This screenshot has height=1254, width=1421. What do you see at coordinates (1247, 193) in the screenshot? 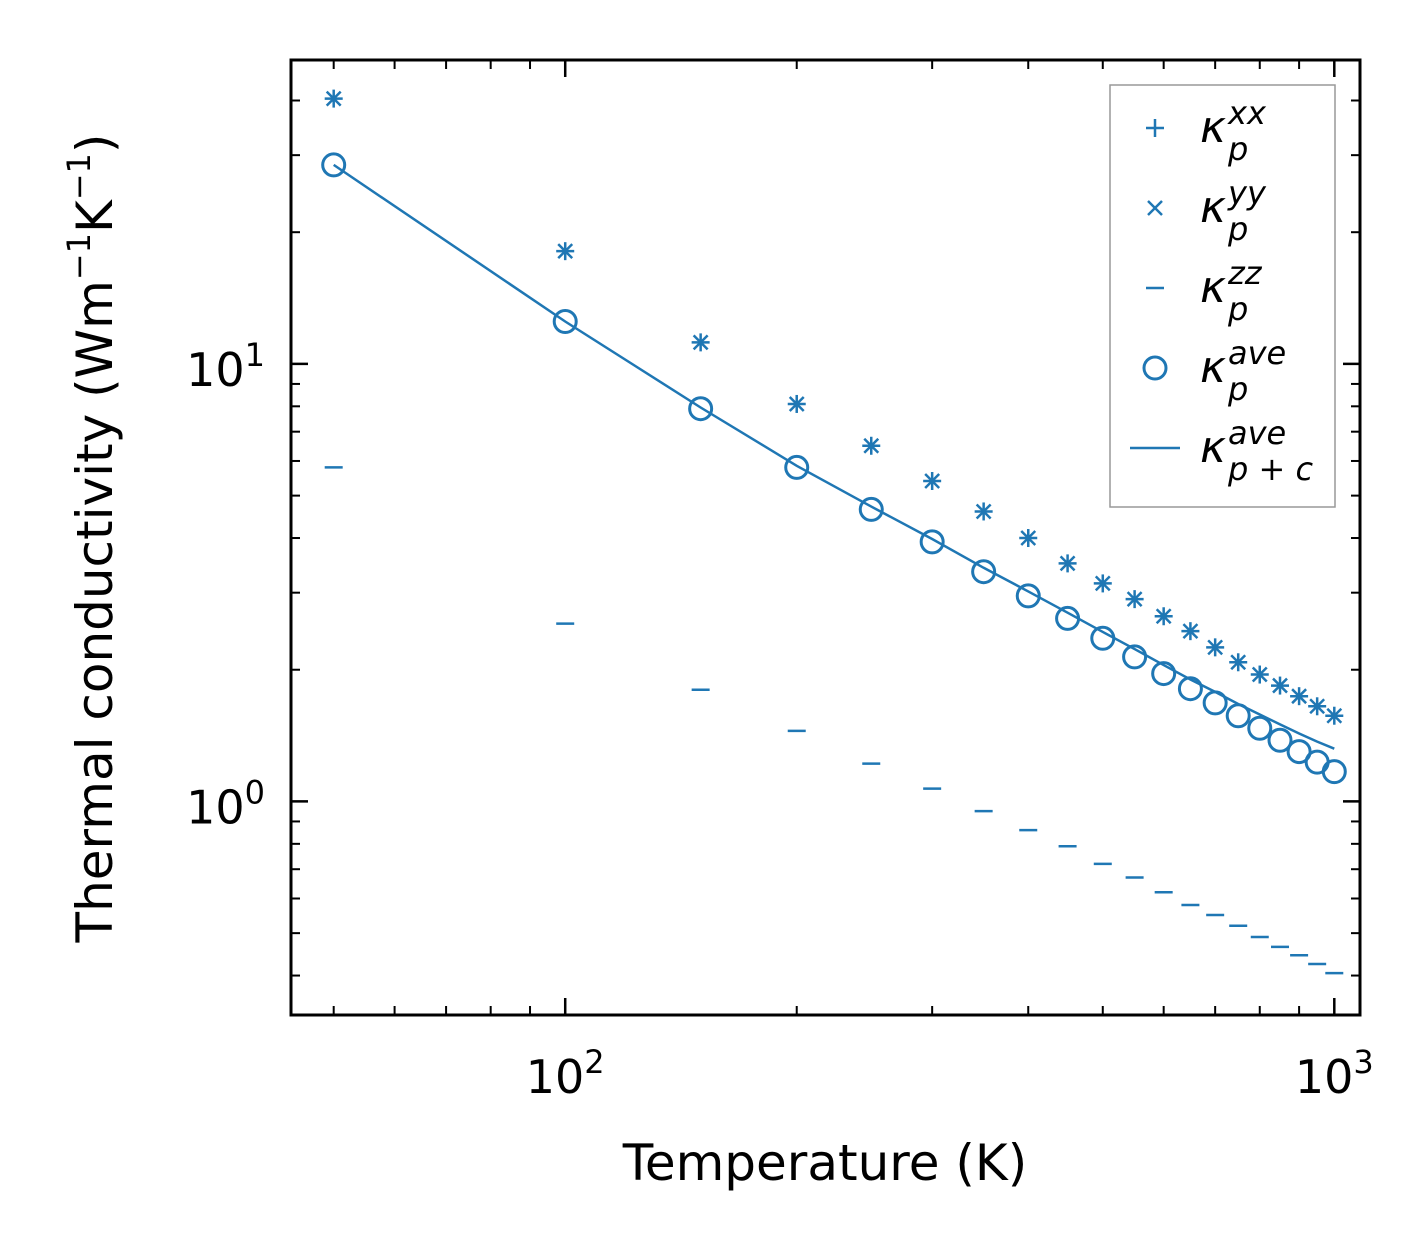
I see `legend-label-sup: yy` at bounding box center [1247, 193].